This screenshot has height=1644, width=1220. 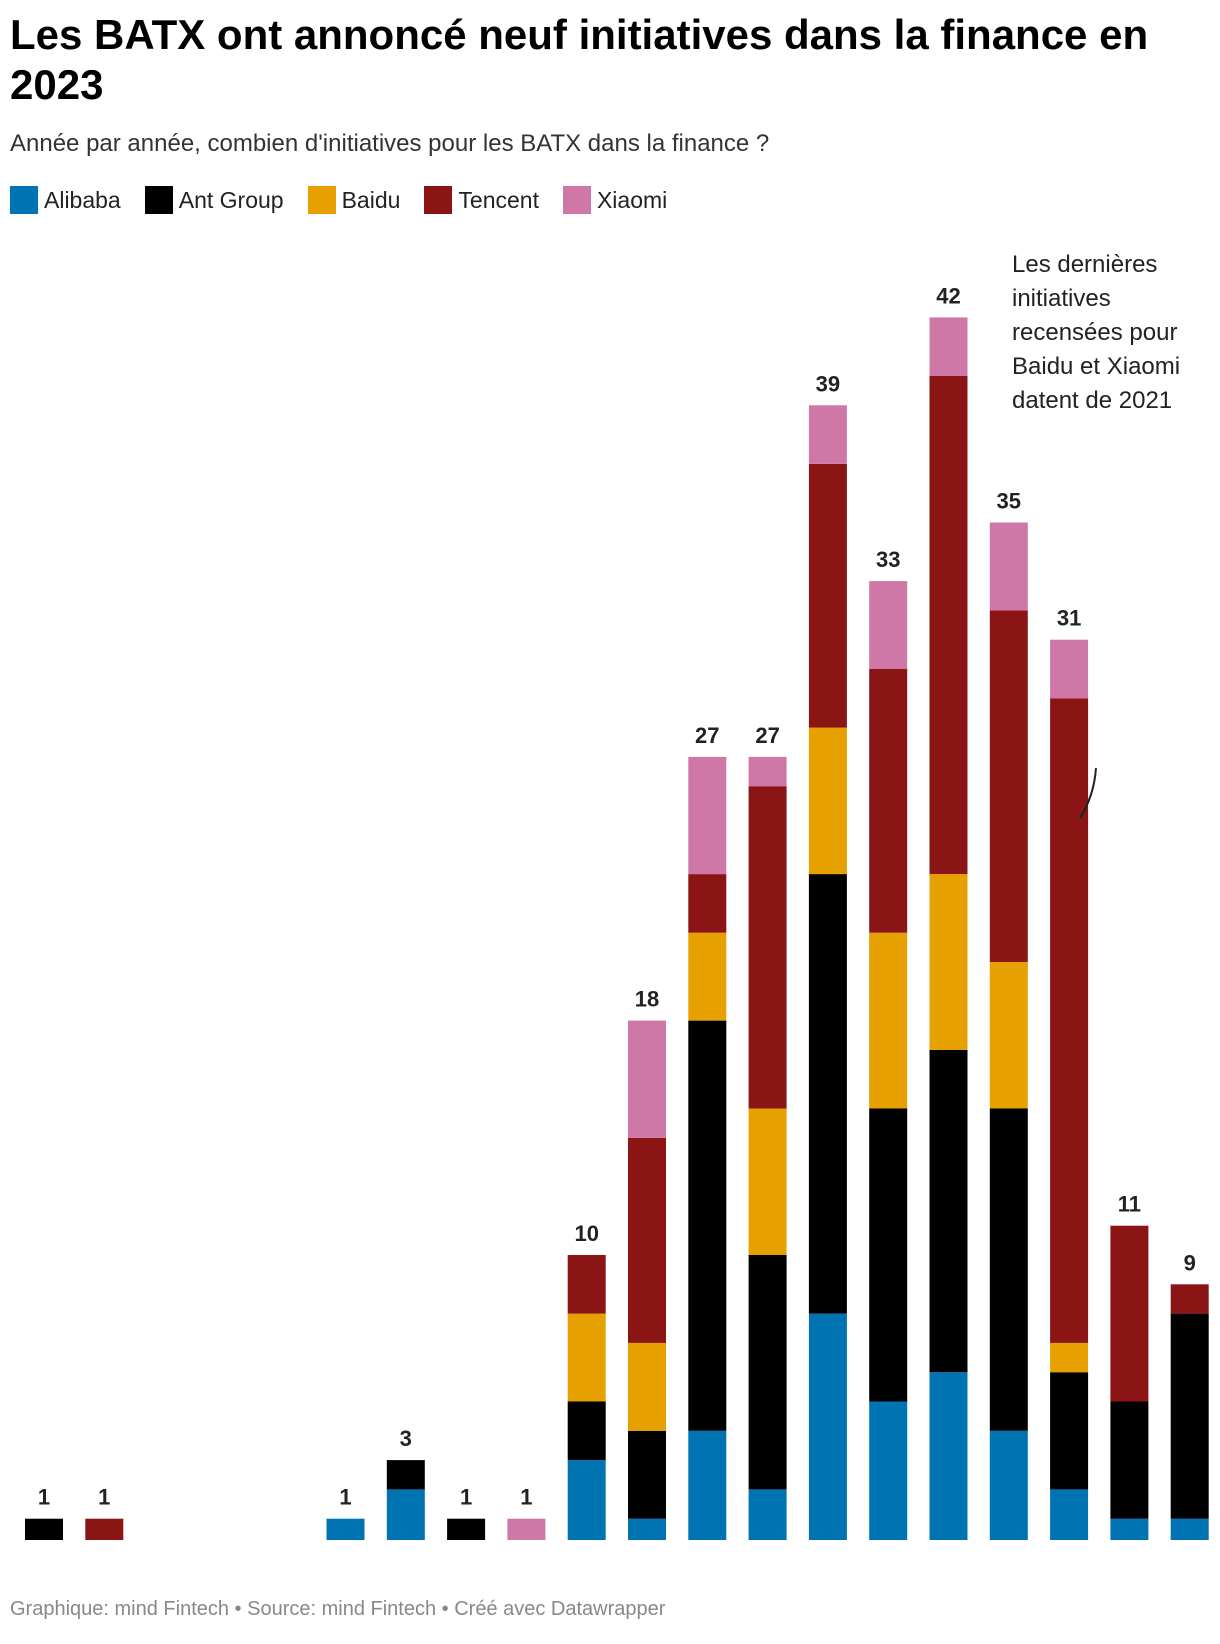 I want to click on legend-label-xiaomi: Xiaomi, so click(x=632, y=199).